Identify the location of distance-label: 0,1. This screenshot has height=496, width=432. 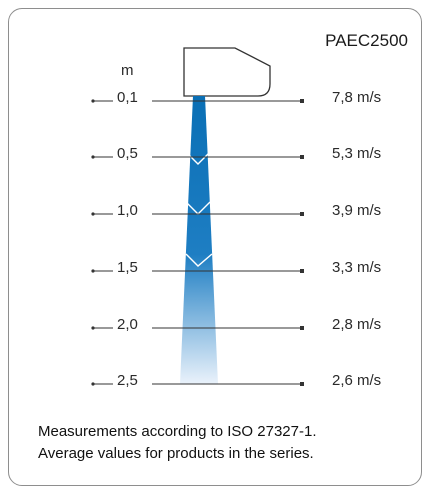
(127, 97).